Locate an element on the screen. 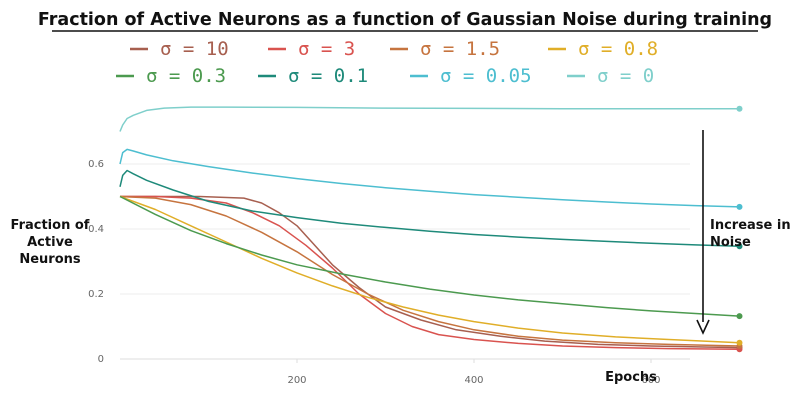 This screenshot has width=800, height=407. y-tick-label: 0.4 is located at coordinates (96, 229).